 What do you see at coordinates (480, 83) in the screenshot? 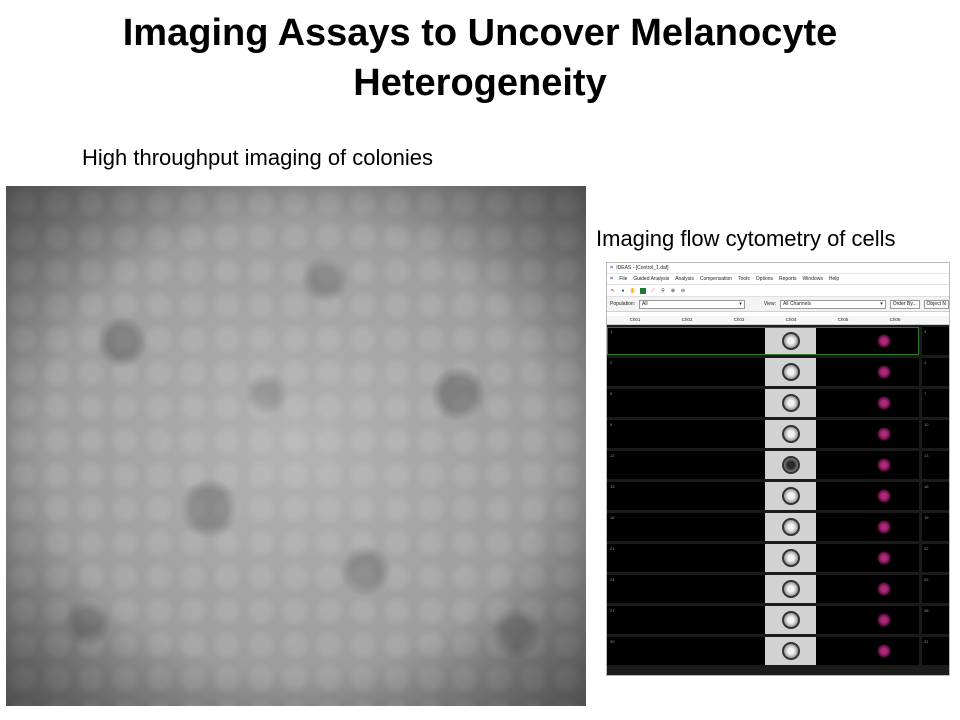
I see `title-line-2: Heterogeneity` at bounding box center [480, 83].